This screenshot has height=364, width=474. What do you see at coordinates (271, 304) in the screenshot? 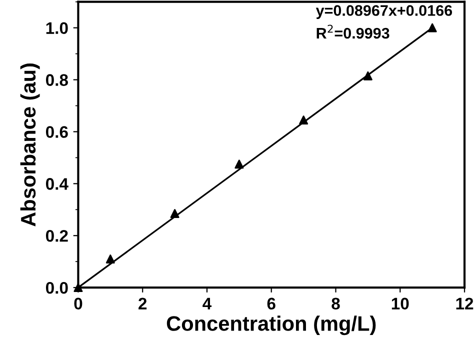
I see `x-tick-label: 6` at bounding box center [271, 304].